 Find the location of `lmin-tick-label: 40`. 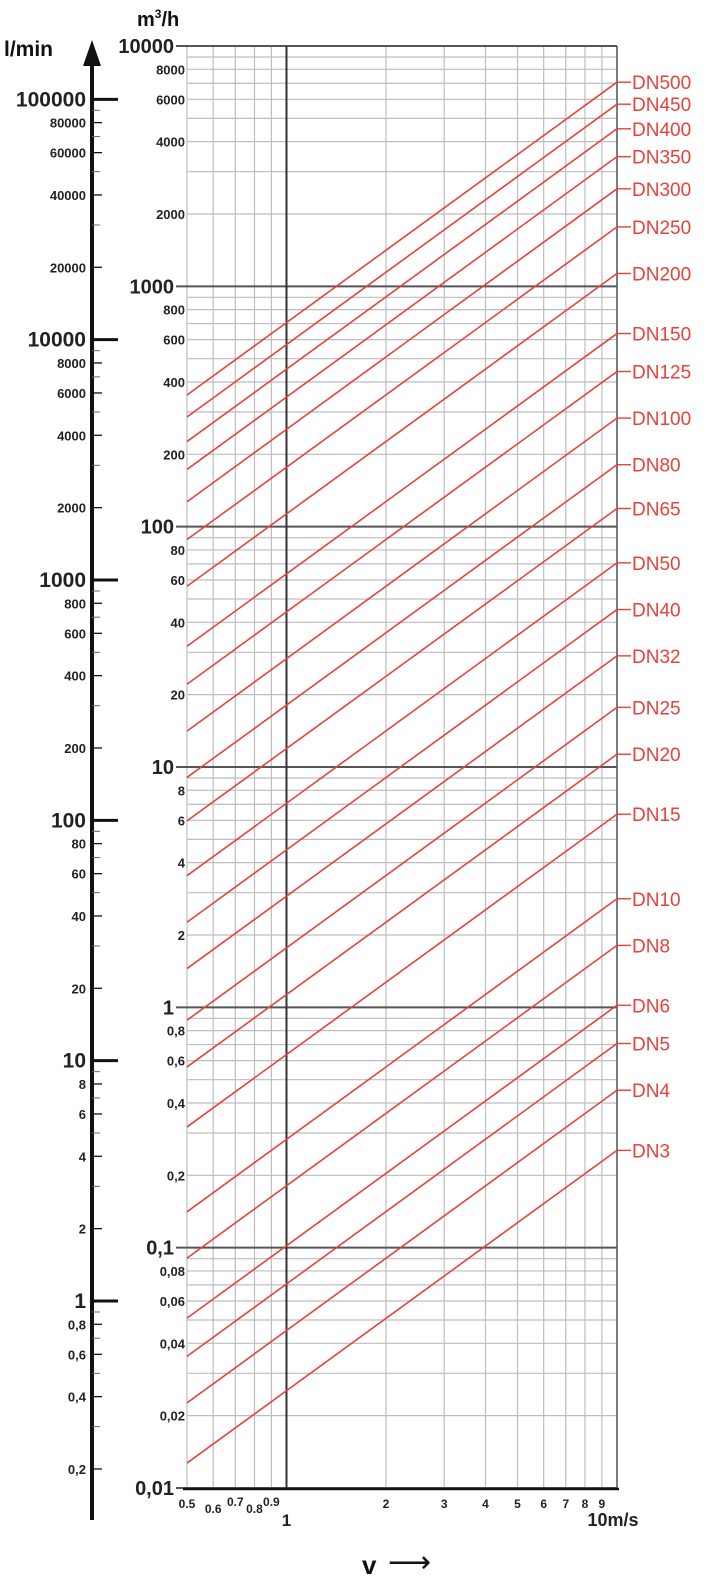

lmin-tick-label: 40 is located at coordinates (79, 916).